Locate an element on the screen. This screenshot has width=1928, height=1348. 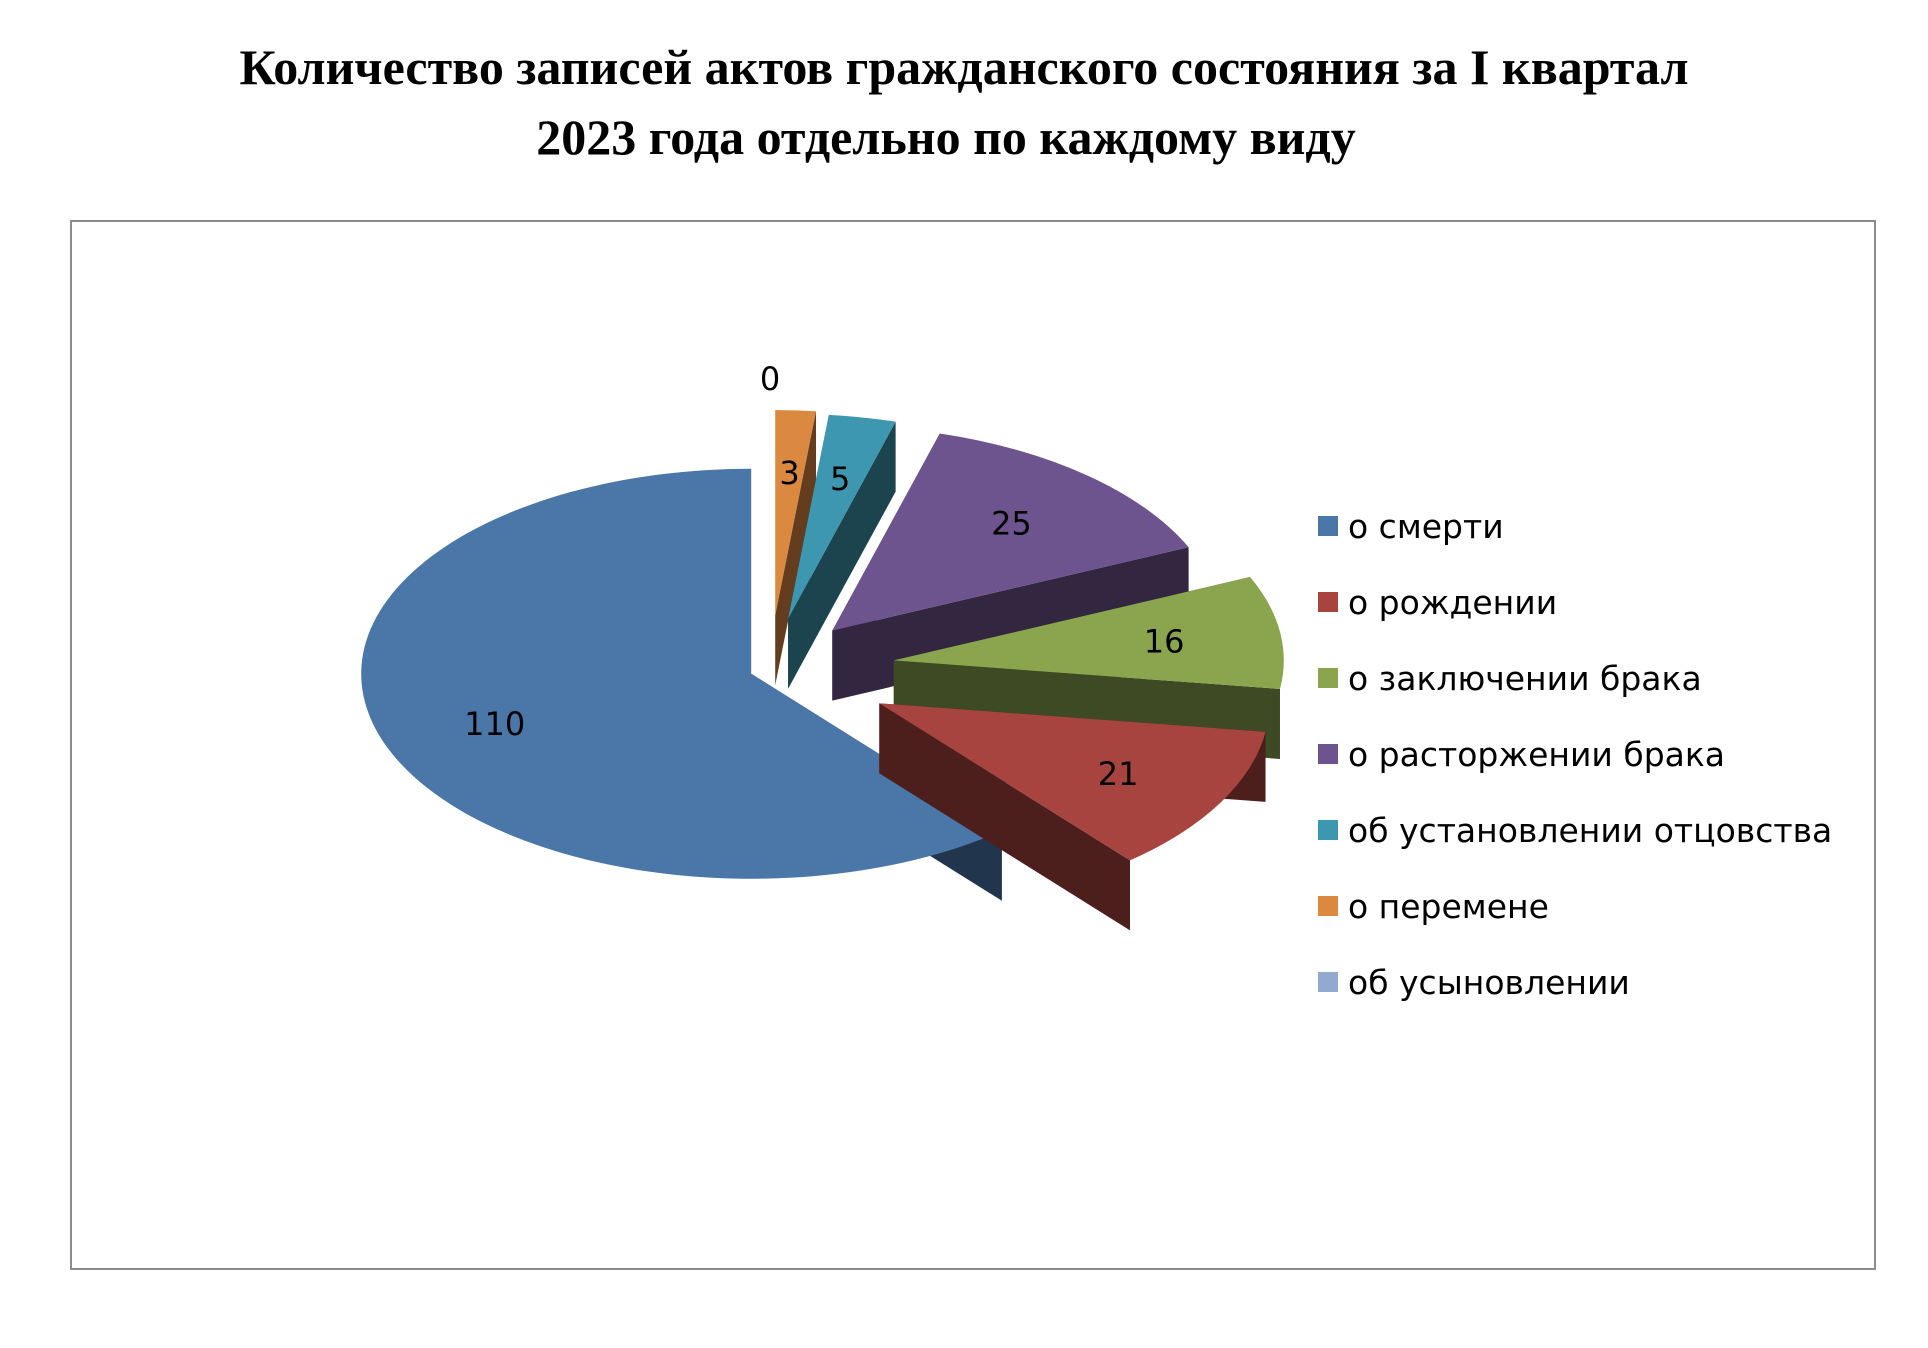
legend-label: об усыновлении is located at coordinates (1489, 982).